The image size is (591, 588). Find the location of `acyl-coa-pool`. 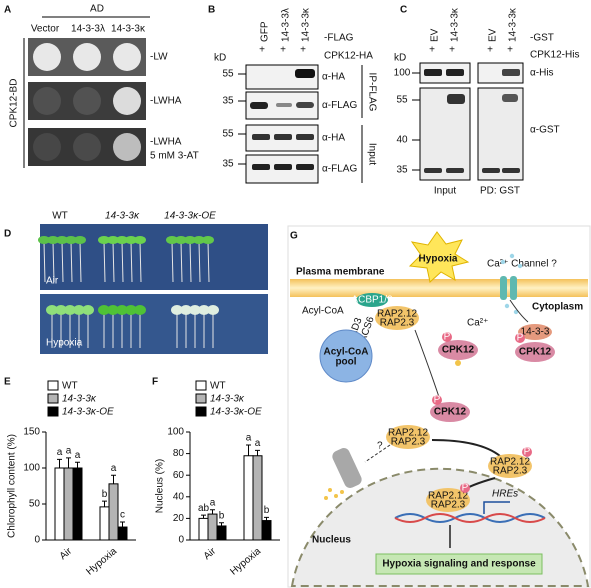

acyl-coa-pool is located at coordinates (346, 356).